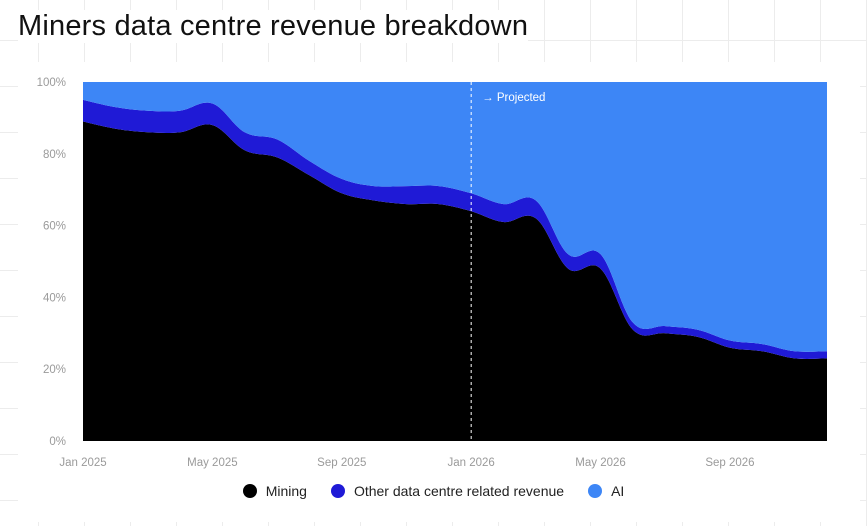 Image resolution: width=867 pixels, height=526 pixels. Describe the element at coordinates (51, 262) in the screenshot. I see `y-axis: 0% 20% 40% 60% 80% 100%` at that location.